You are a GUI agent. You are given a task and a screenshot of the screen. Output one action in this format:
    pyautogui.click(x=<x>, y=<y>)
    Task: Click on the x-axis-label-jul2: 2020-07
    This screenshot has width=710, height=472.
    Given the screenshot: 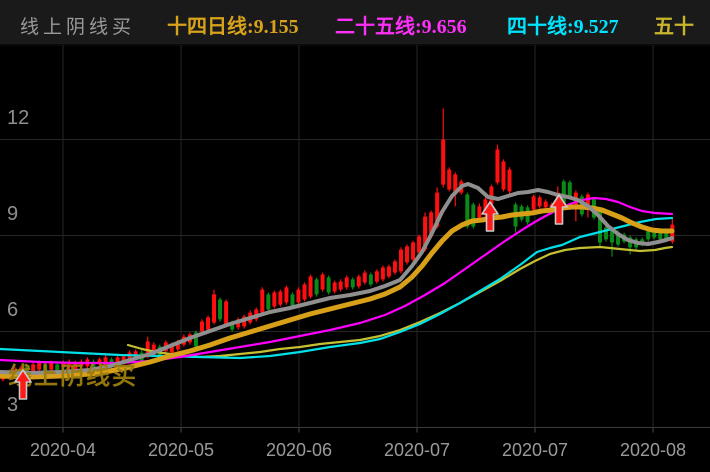 What is the action you would take?
    pyautogui.click(x=535, y=450)
    